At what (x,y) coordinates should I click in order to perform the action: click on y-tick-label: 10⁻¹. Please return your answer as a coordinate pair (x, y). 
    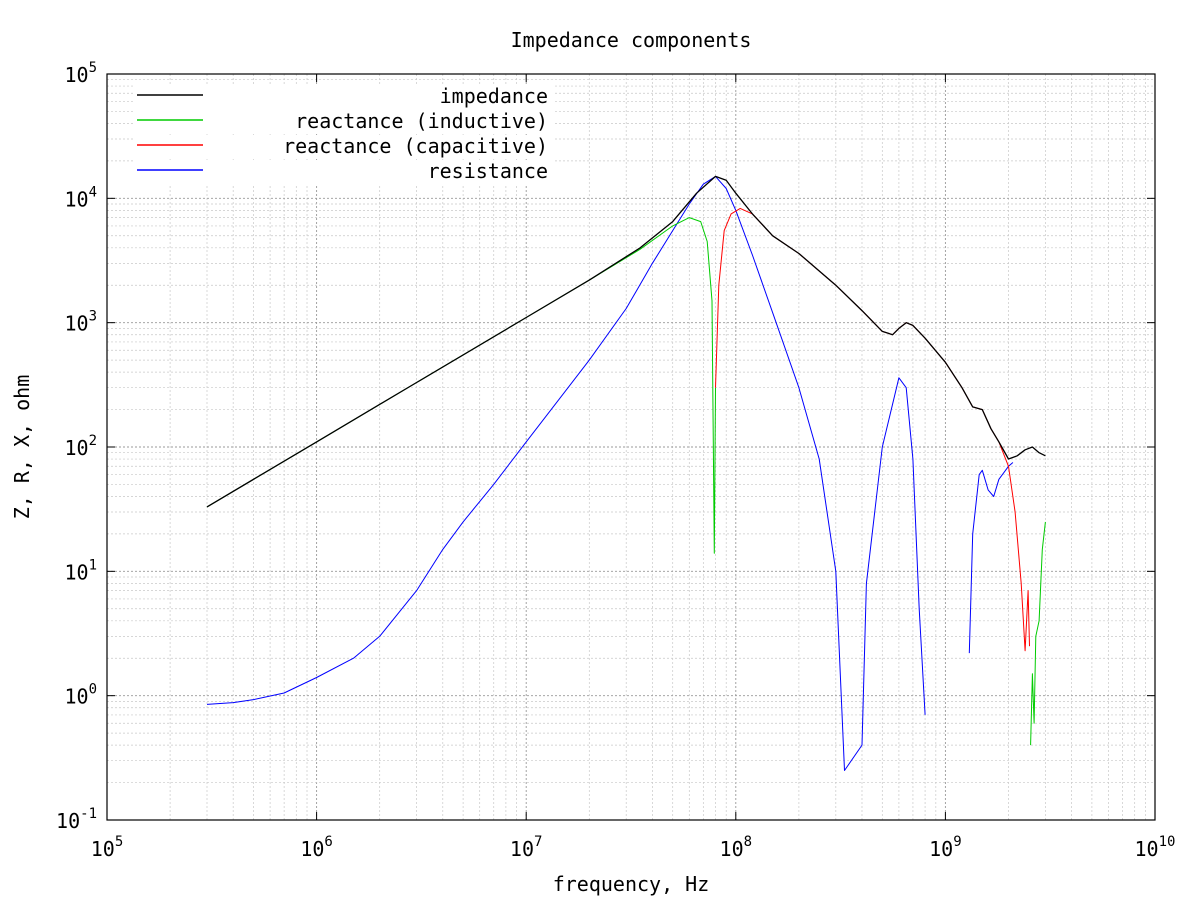
    Looking at the image, I should click on (76, 819).